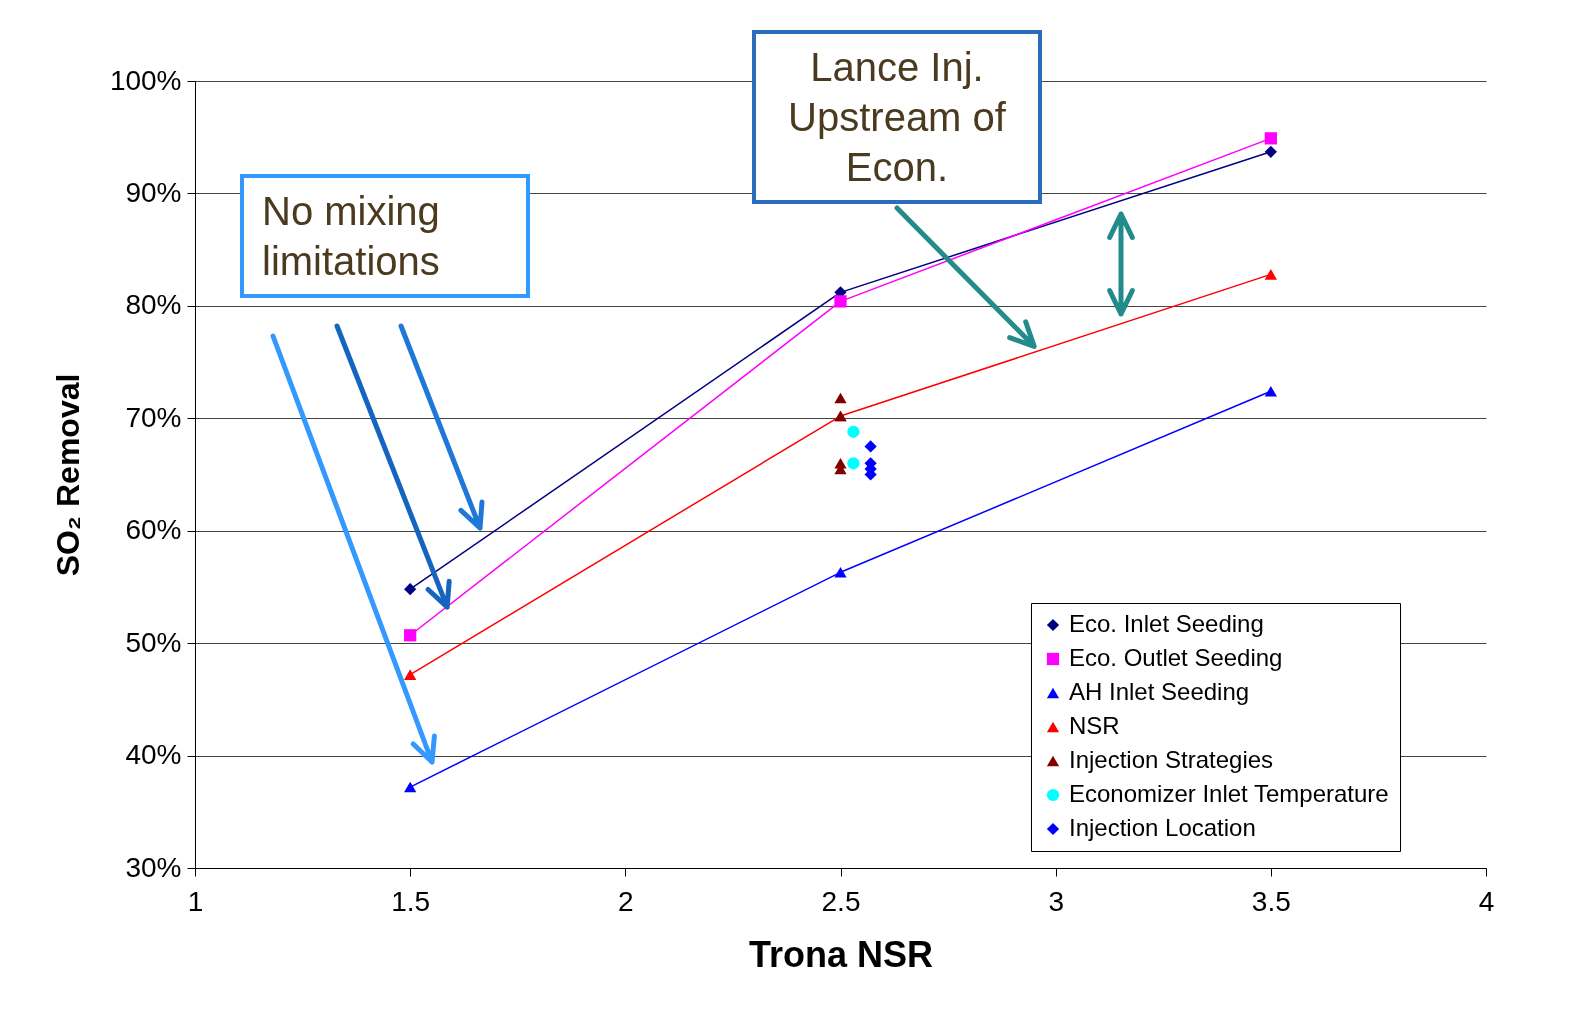 This screenshot has width=1569, height=1028. I want to click on legend-label: Eco. Inlet Seeding, so click(1166, 623).